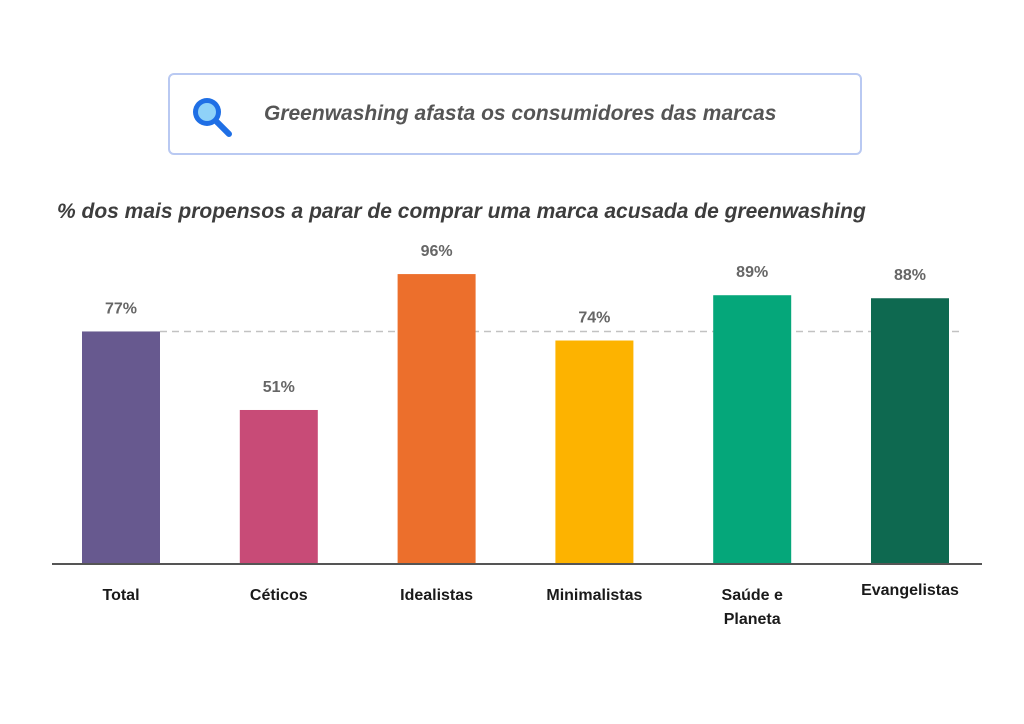 This screenshot has height=724, width=1024. Describe the element at coordinates (910, 275) in the screenshot. I see `value-label: 88%` at that location.